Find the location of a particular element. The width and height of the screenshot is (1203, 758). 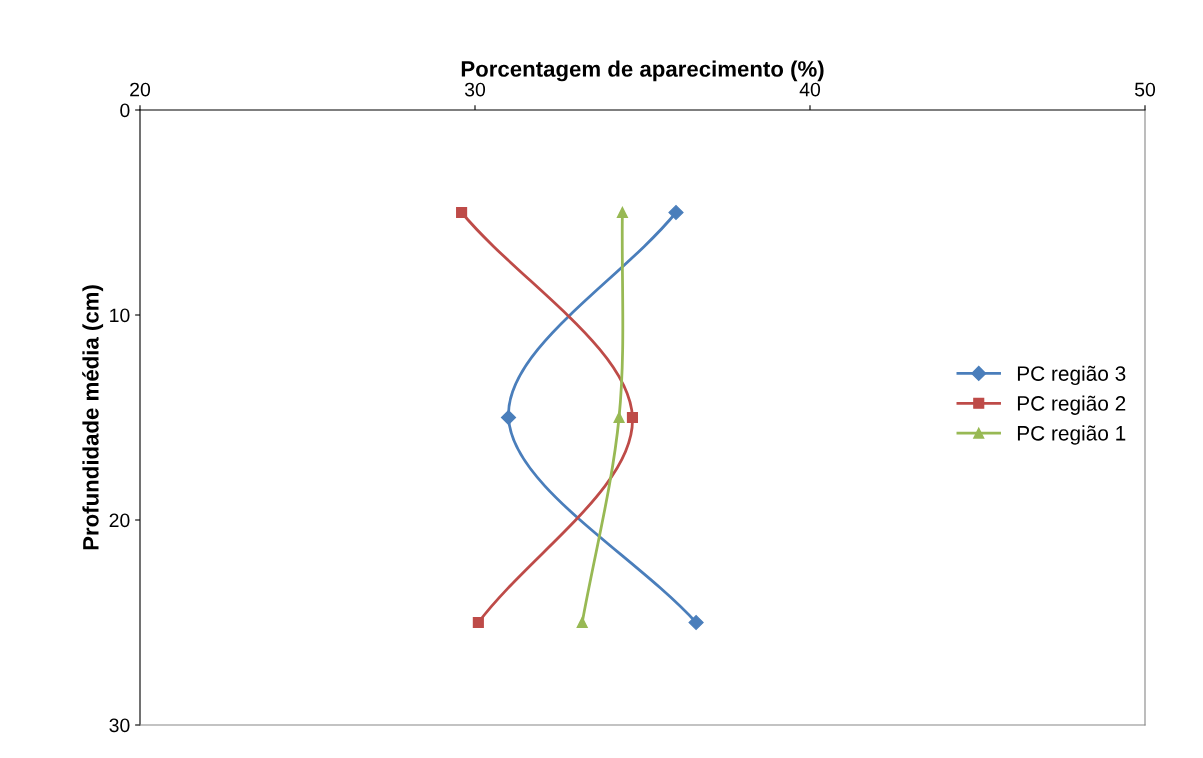

x-tick-label: 30 is located at coordinates (475, 89).